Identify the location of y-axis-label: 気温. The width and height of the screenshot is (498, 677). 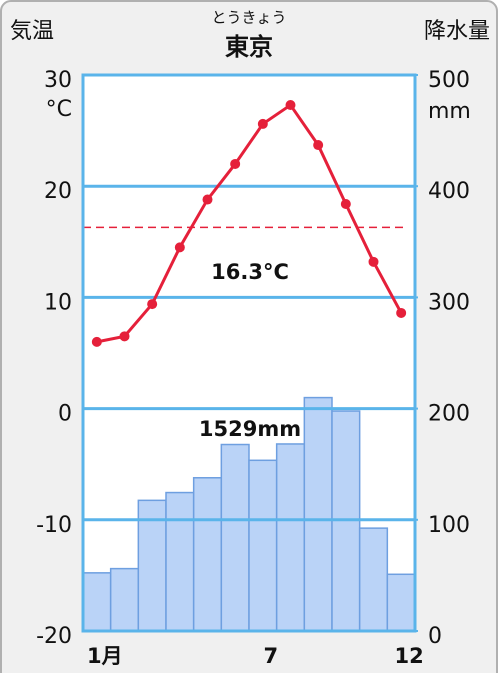
(32, 31).